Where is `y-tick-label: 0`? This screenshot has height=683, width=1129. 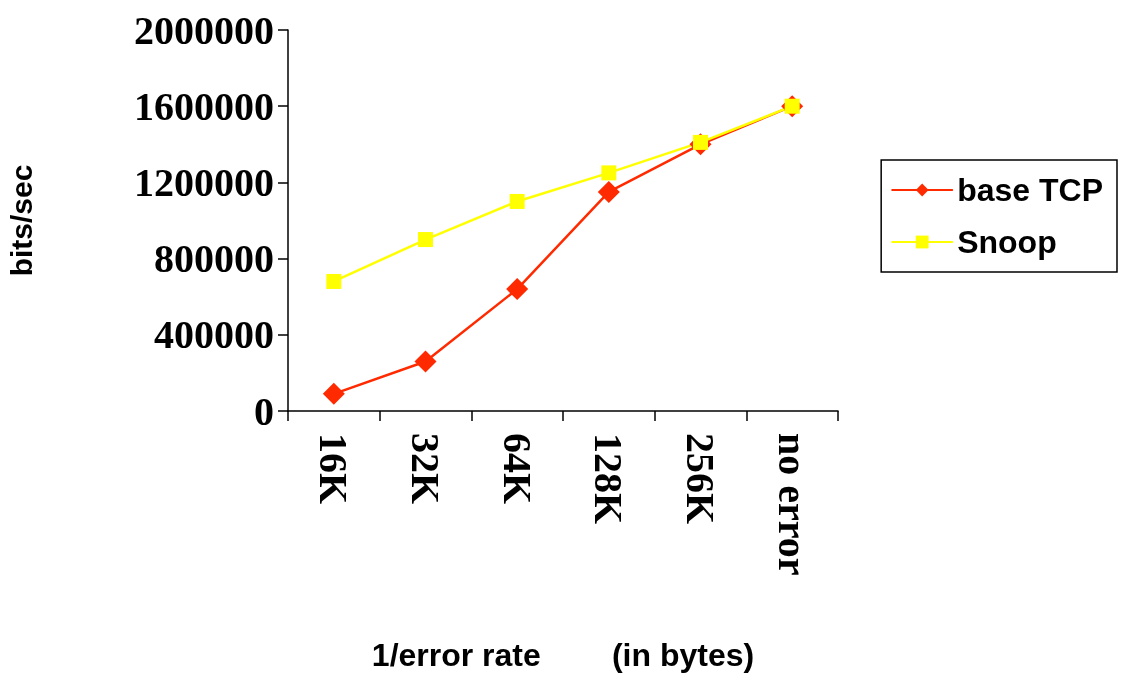
y-tick-label: 0 is located at coordinates (264, 411).